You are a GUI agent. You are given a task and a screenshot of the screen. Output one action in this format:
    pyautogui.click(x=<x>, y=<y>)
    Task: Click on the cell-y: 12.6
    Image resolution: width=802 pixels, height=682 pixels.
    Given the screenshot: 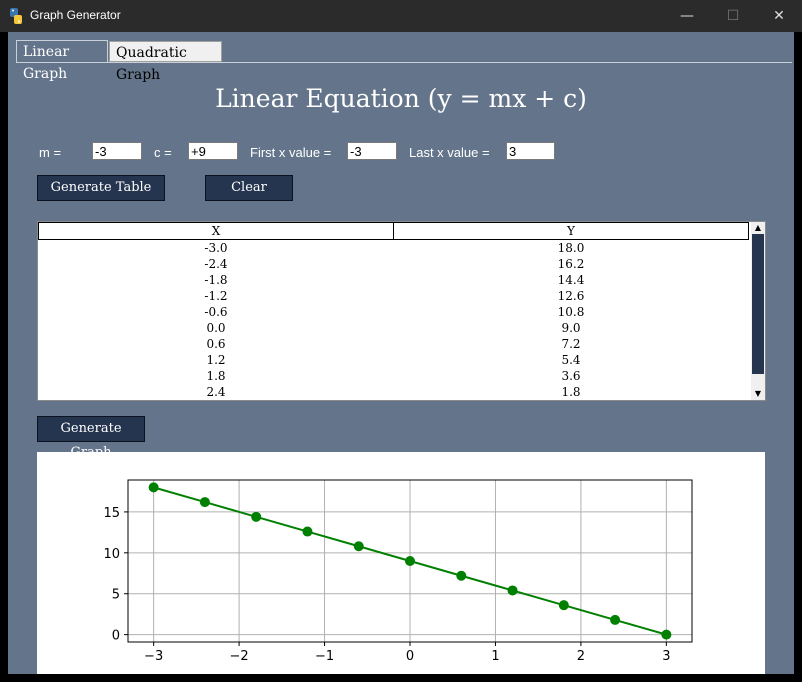 What is the action you would take?
    pyautogui.click(x=571, y=296)
    